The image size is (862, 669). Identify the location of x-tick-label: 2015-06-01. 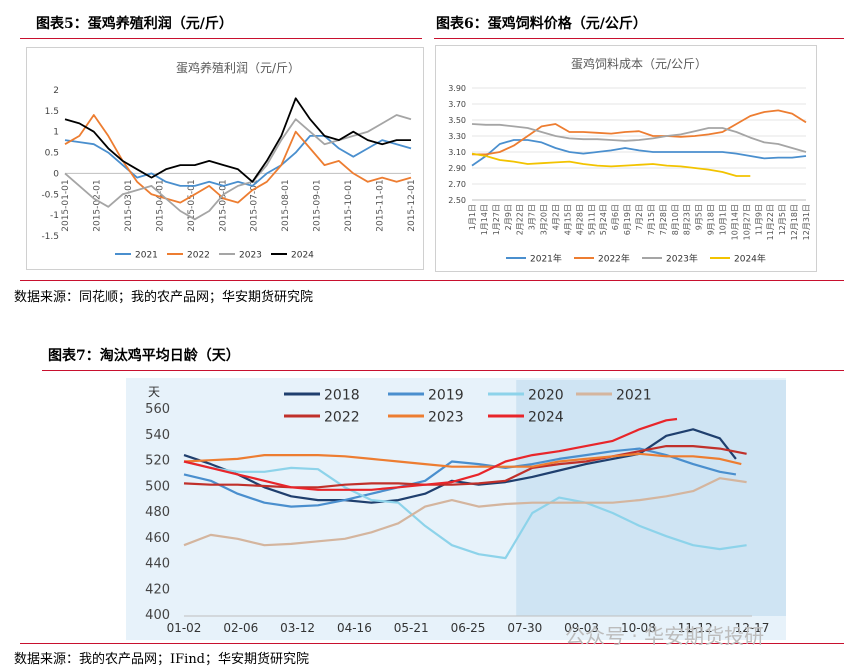
(223, 205).